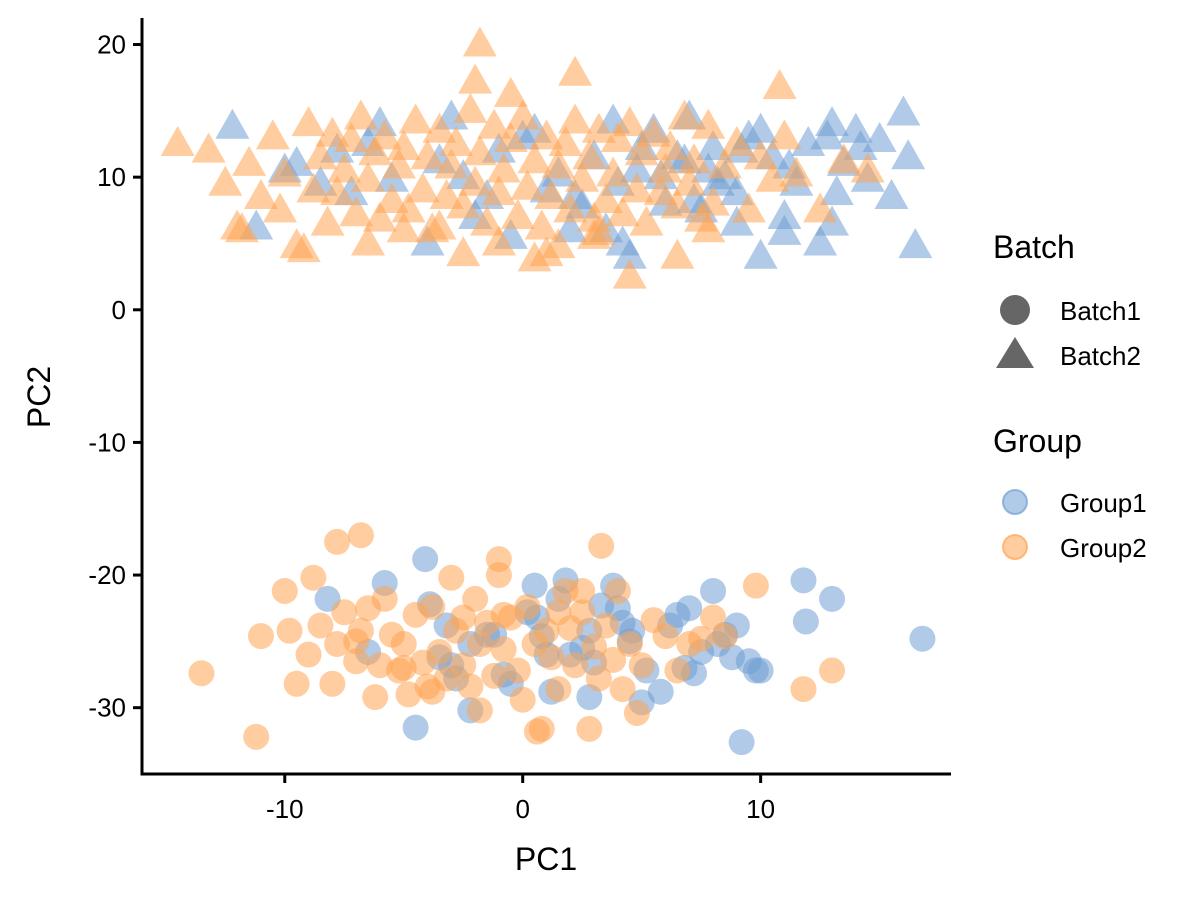 The height and width of the screenshot is (900, 1200). I want to click on legend-label-group2: Group2, so click(1103, 548).